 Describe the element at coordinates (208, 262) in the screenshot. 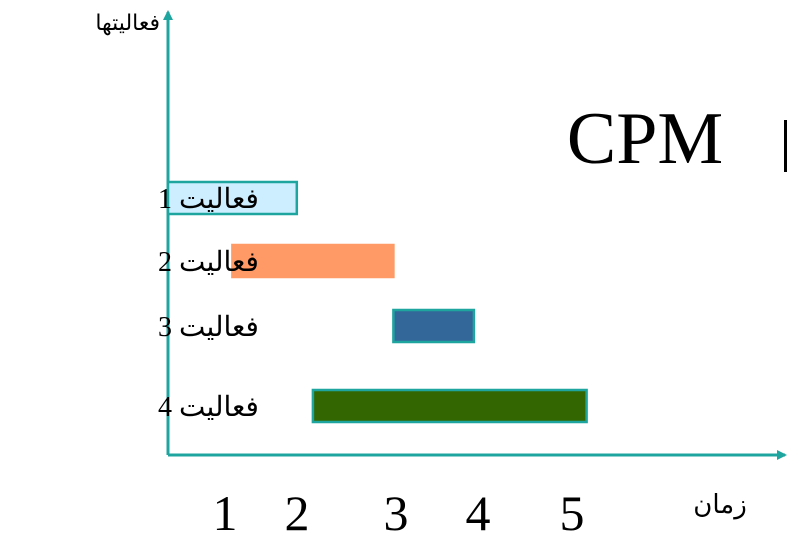

I see `activity-label-2: فعاليت 2` at that location.